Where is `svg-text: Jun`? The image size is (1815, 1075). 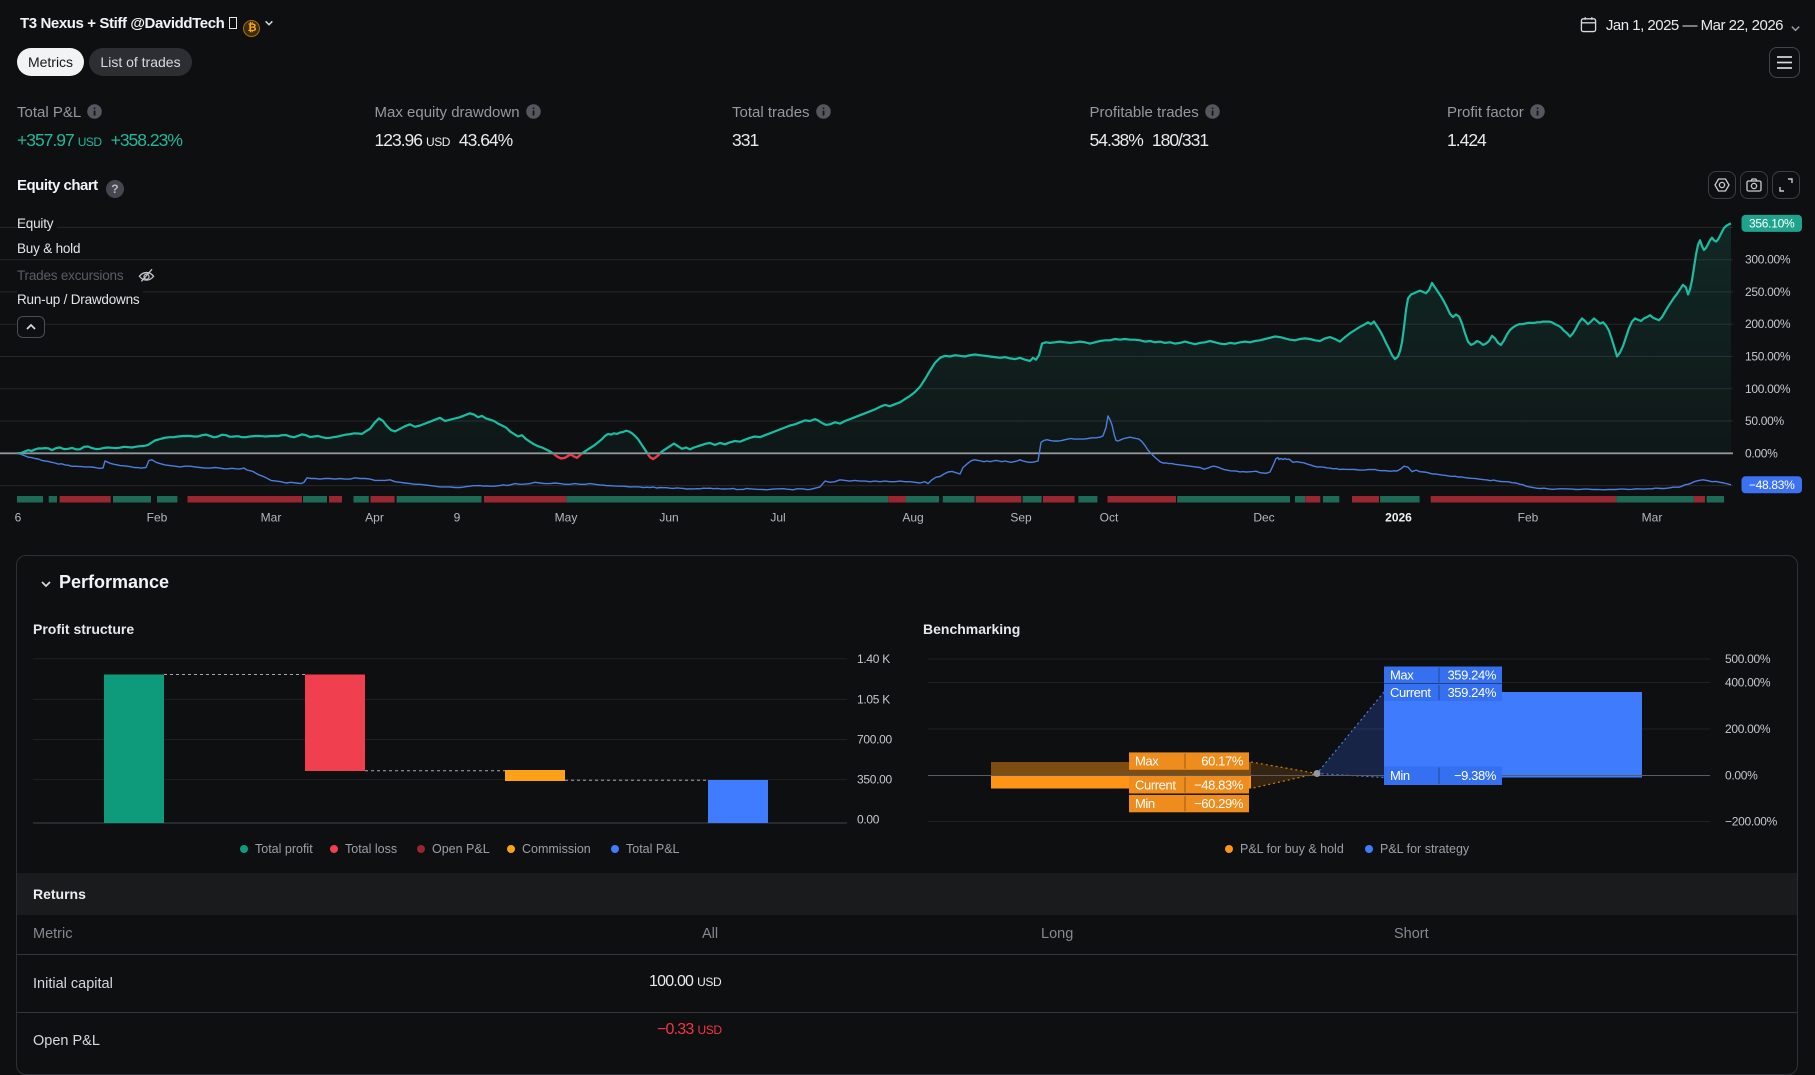 svg-text: Jun is located at coordinates (668, 518).